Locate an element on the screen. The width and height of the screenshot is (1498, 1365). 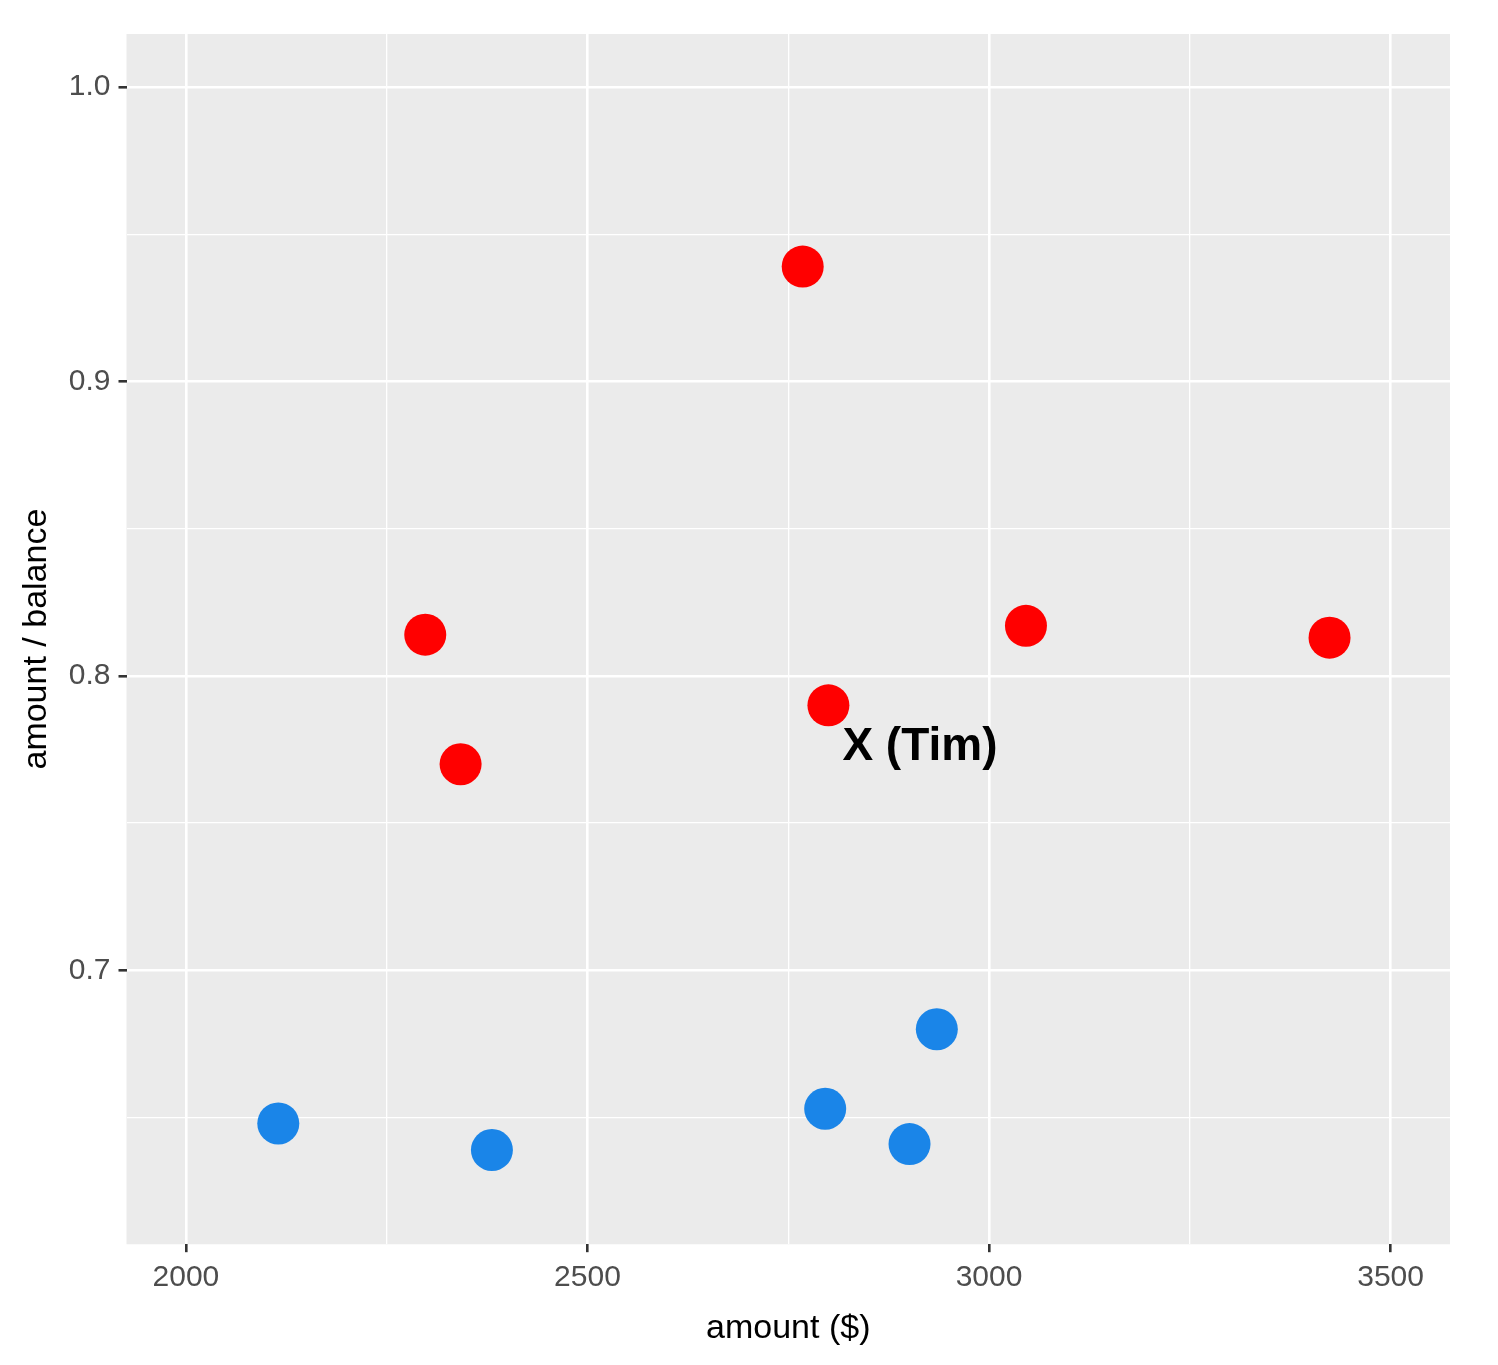
y-tick-label: 0.9 is located at coordinates (89, 379).